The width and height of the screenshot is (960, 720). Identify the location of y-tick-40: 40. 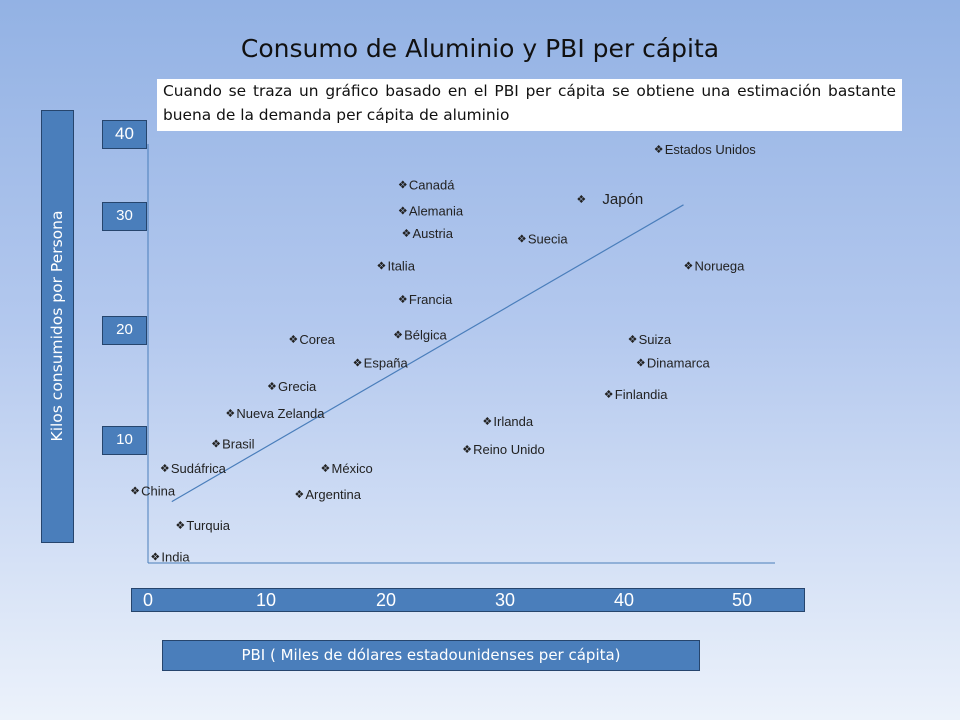
(124, 134).